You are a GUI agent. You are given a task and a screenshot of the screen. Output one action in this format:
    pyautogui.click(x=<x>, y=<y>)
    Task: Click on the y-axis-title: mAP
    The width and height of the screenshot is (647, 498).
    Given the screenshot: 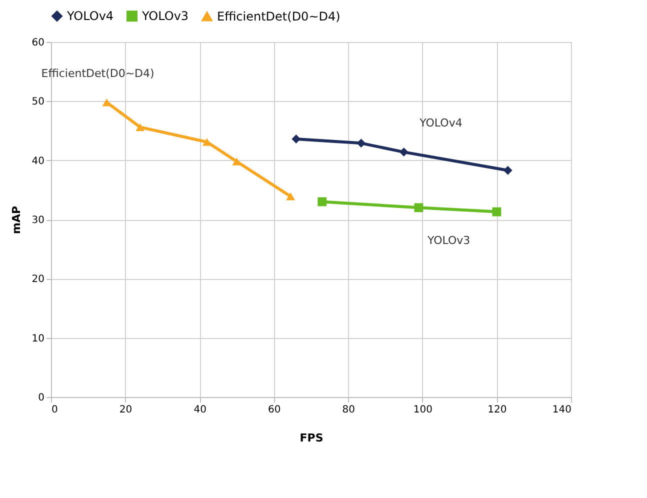 What is the action you would take?
    pyautogui.click(x=16, y=220)
    